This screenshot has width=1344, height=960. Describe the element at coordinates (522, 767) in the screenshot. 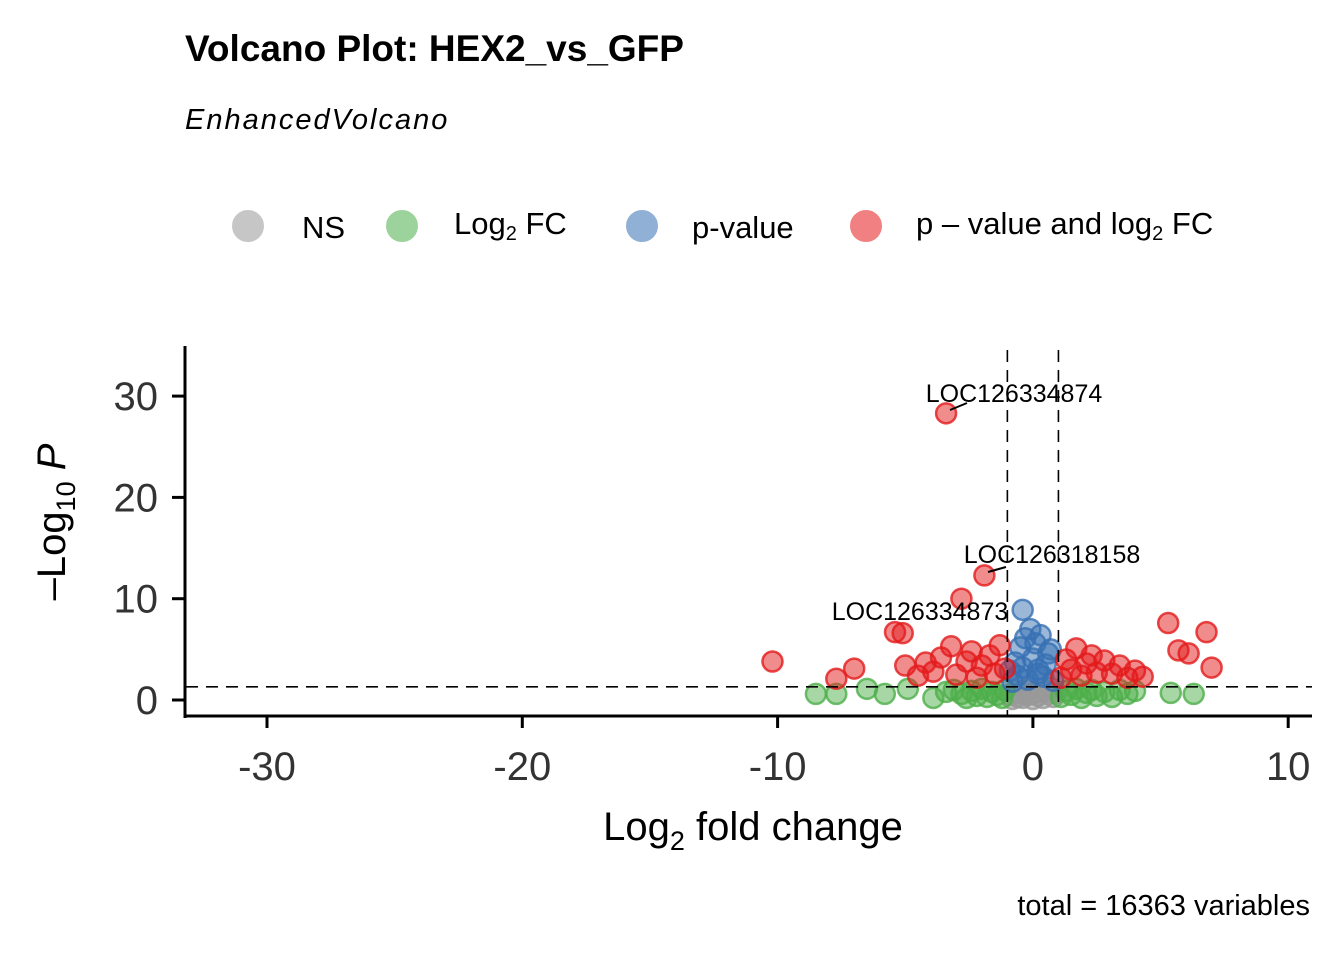

I see `x-tick-label: -20` at that location.